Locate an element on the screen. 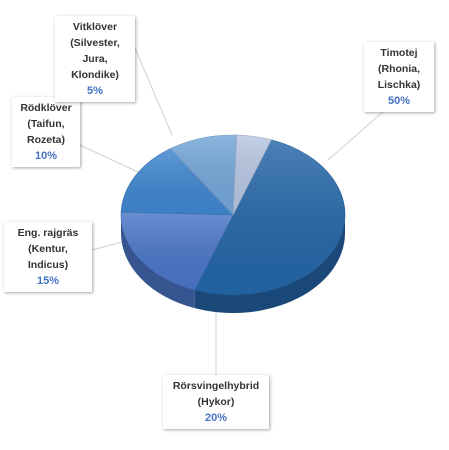 The height and width of the screenshot is (450, 449). pie-sides is located at coordinates (232, 264).